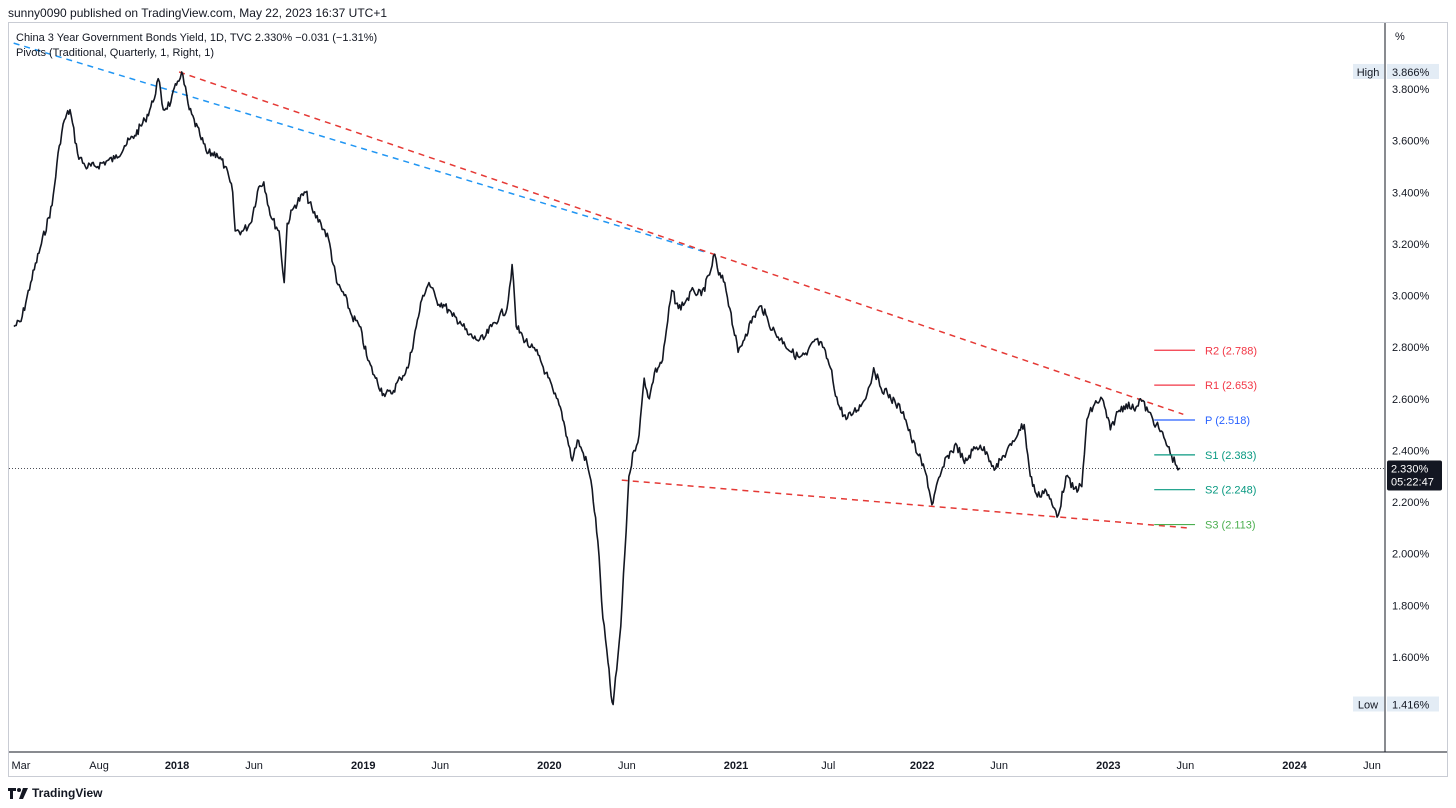  I want to click on low-badge, so click(1368, 704).